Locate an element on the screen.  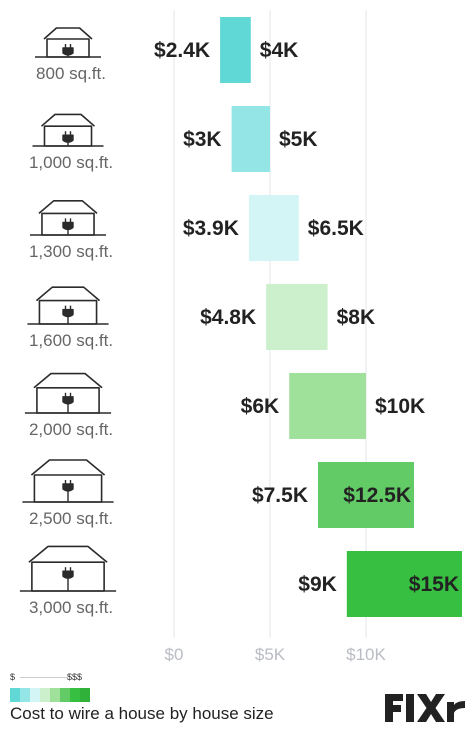
x-tick-label: $0 is located at coordinates (174, 654).